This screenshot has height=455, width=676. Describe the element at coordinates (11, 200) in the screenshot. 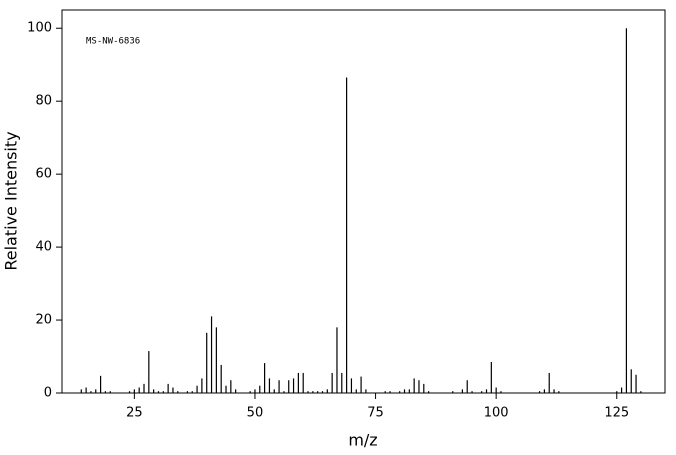

I see `y-axis-title: Relative Intensity` at that location.